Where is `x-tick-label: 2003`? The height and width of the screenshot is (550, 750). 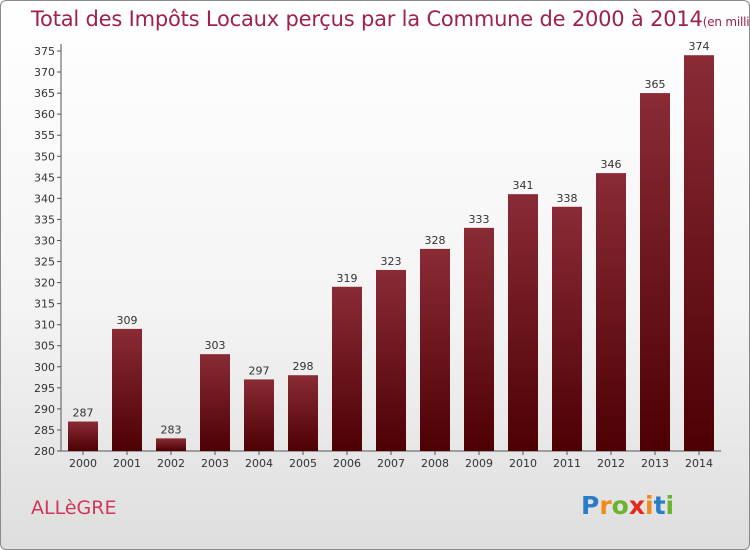 x-tick-label: 2003 is located at coordinates (215, 463).